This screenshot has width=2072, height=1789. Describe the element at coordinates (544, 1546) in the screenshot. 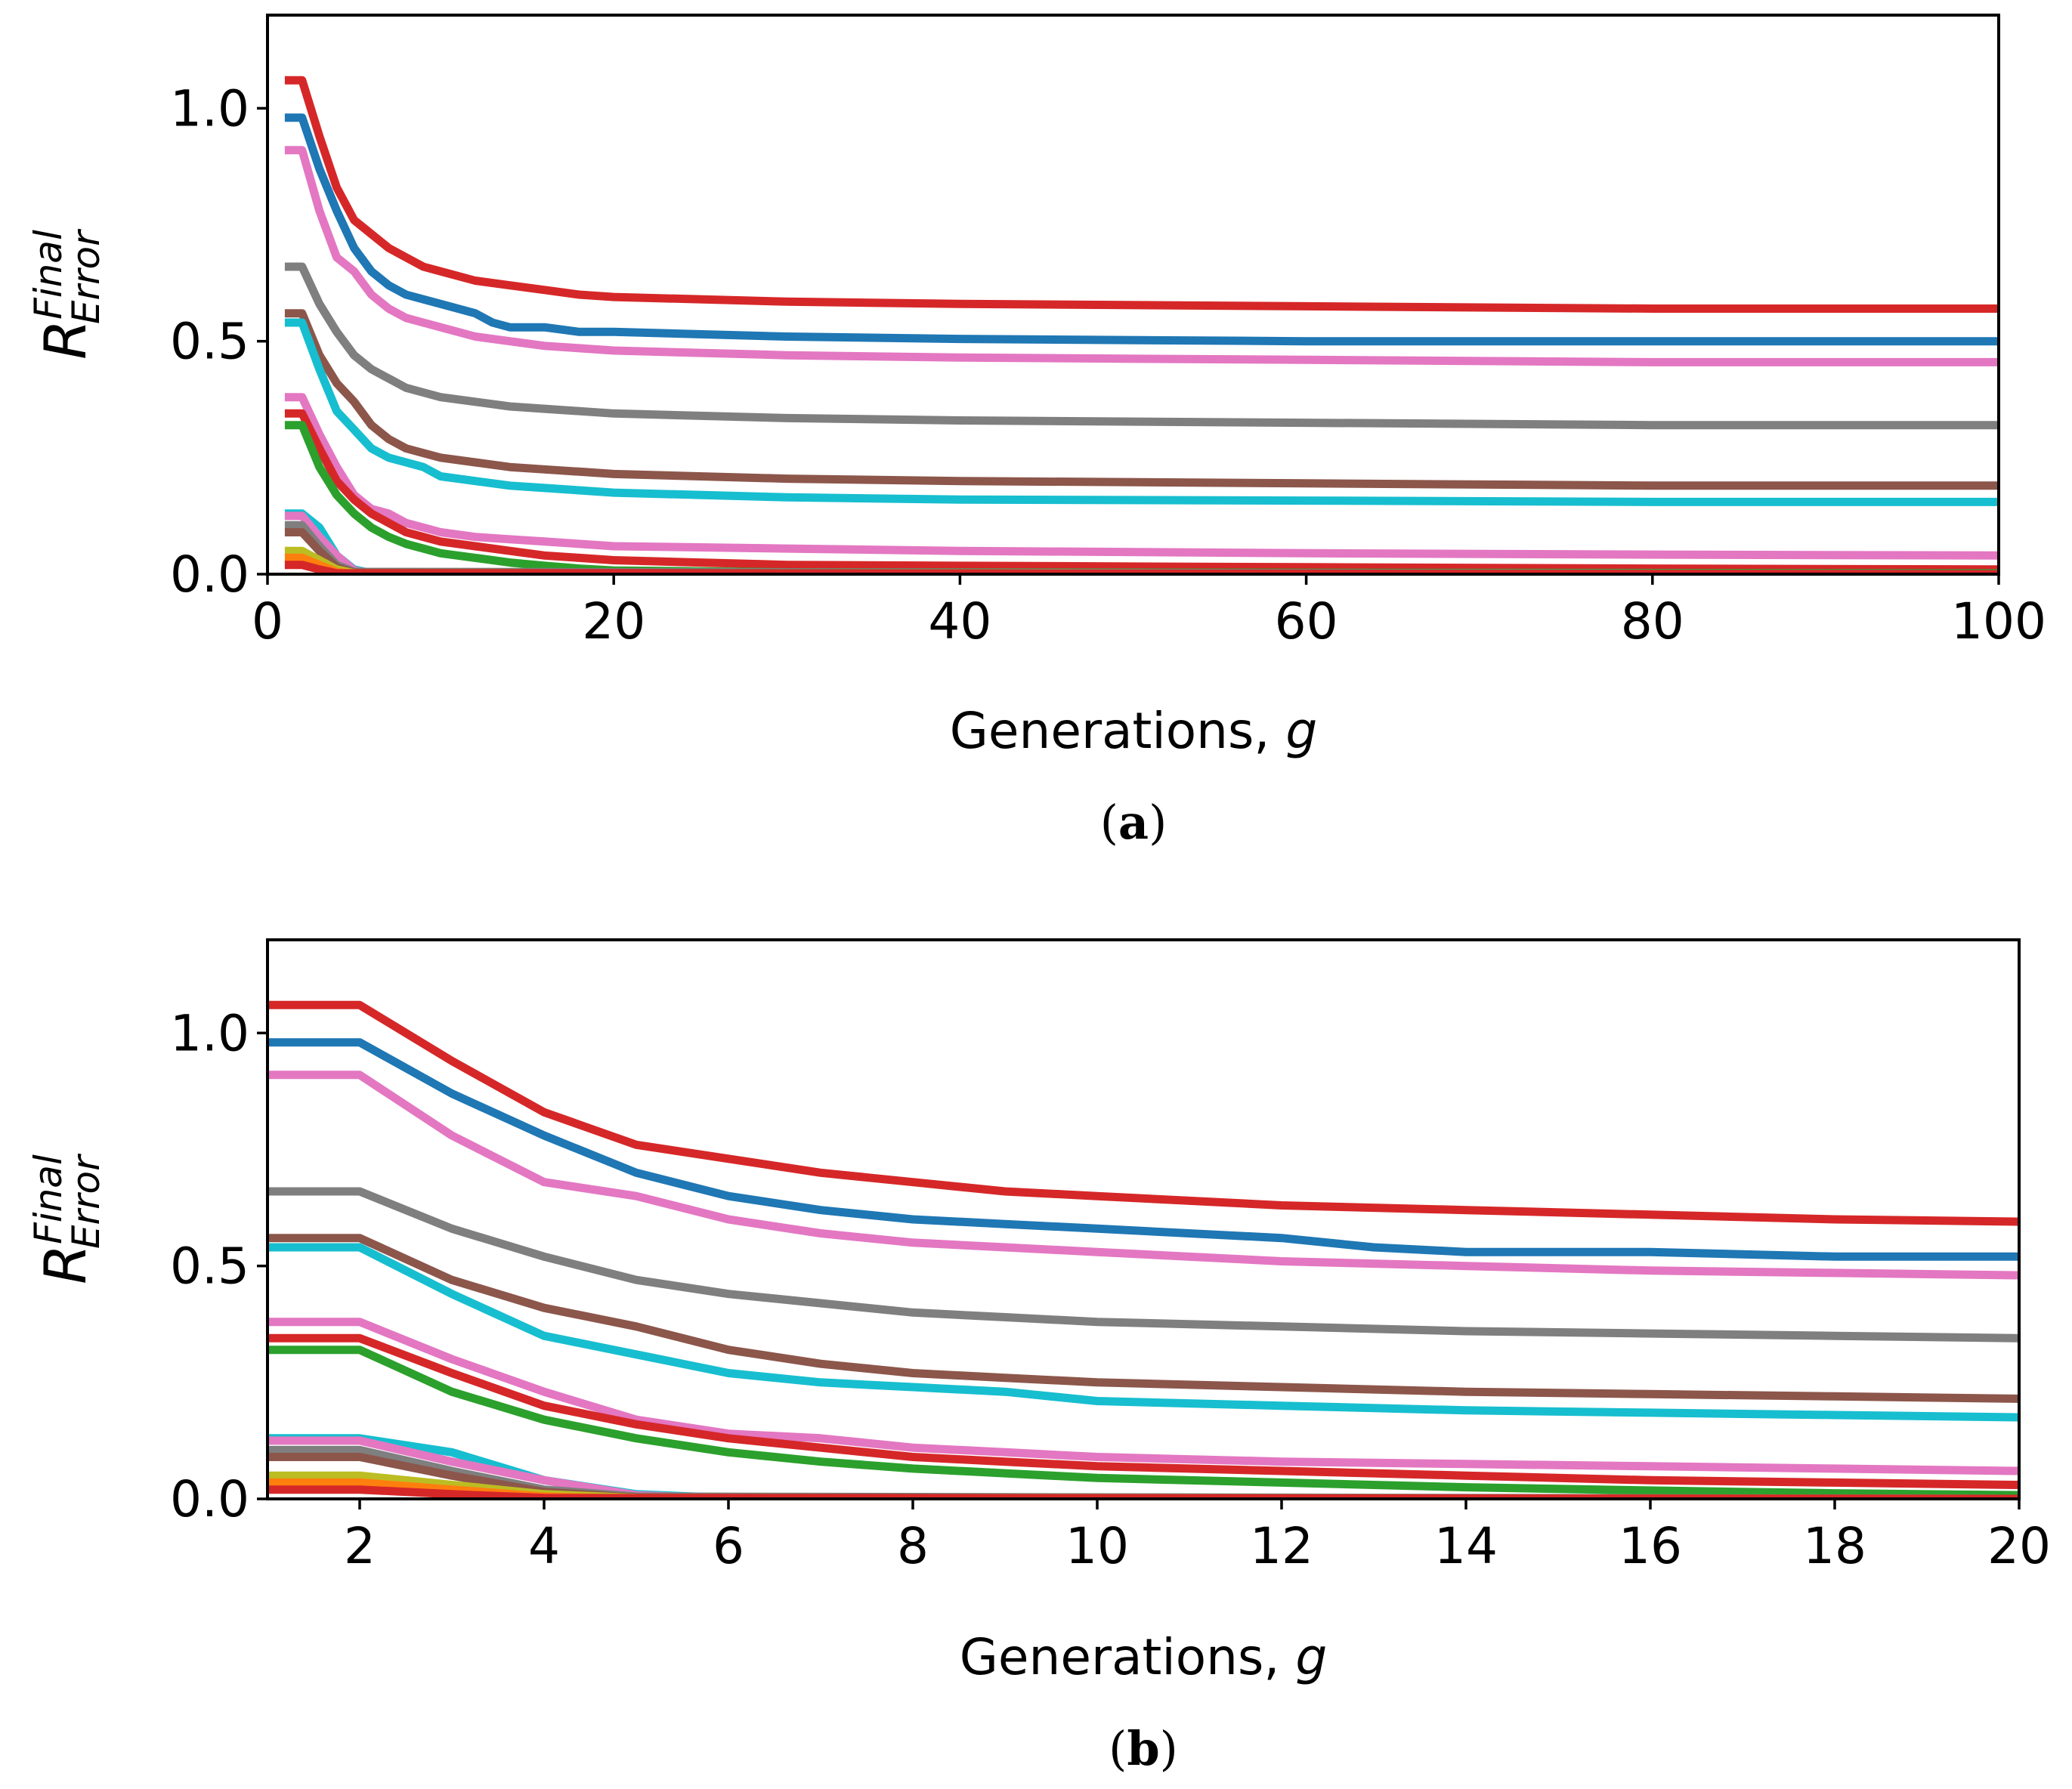

I see `x-tick-label: 4` at that location.